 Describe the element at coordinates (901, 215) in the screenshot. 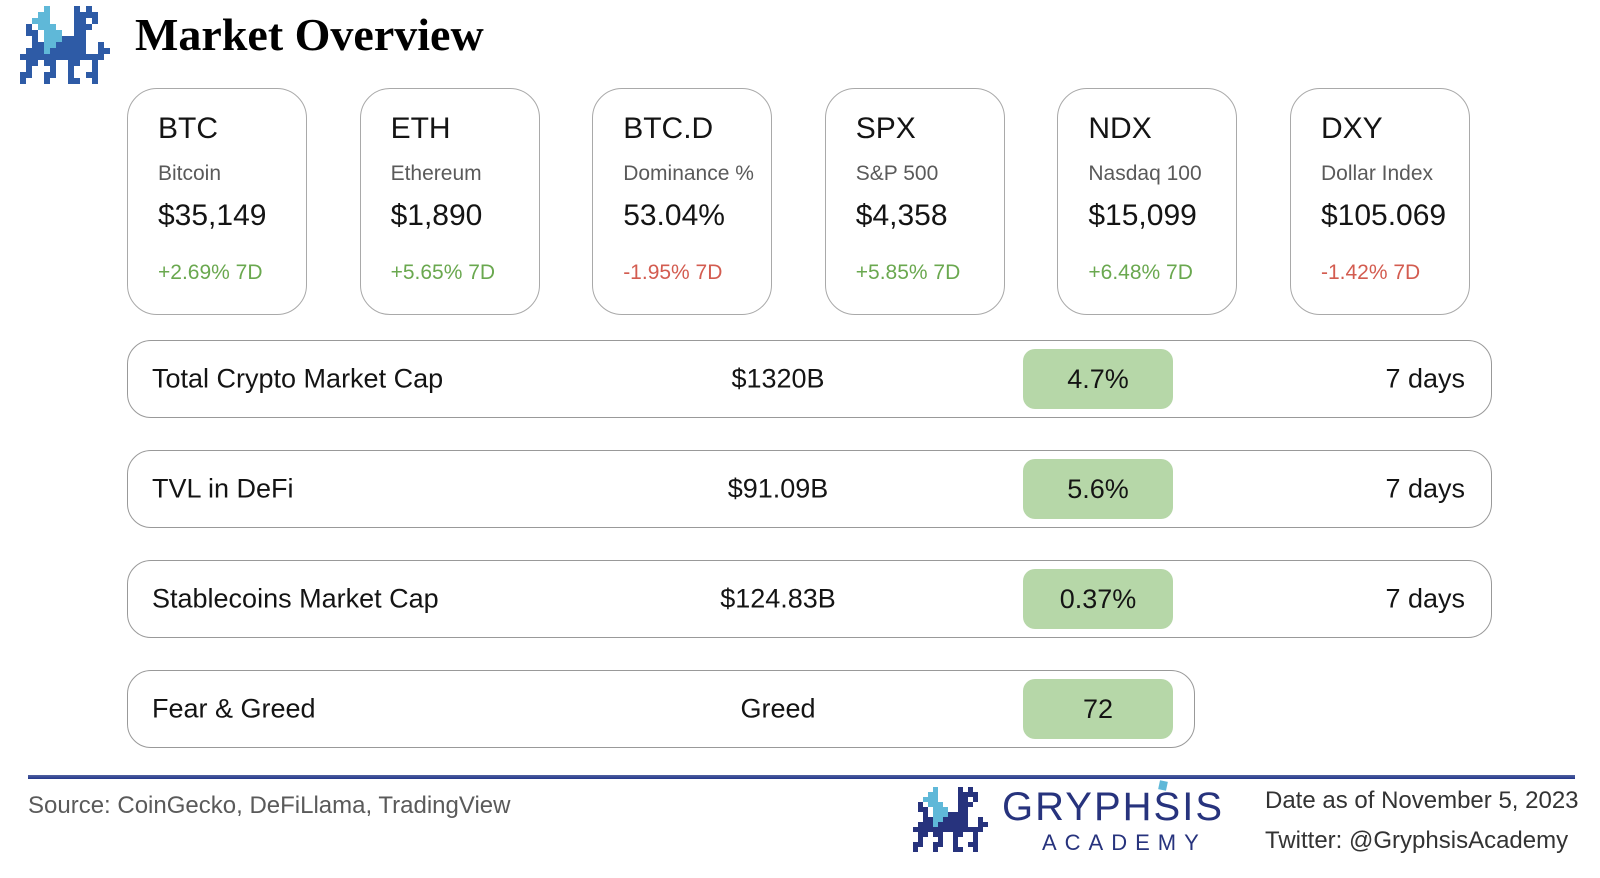

I see `ticker-value: $4,358` at that location.